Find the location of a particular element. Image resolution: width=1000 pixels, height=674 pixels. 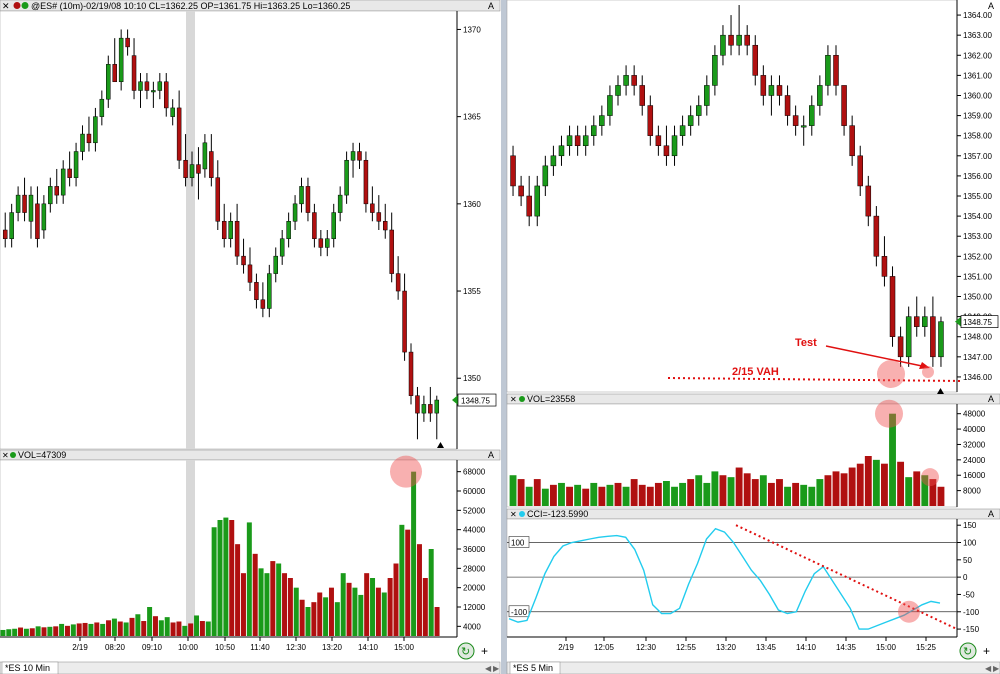

scroll-marker is located at coordinates (440, 445).